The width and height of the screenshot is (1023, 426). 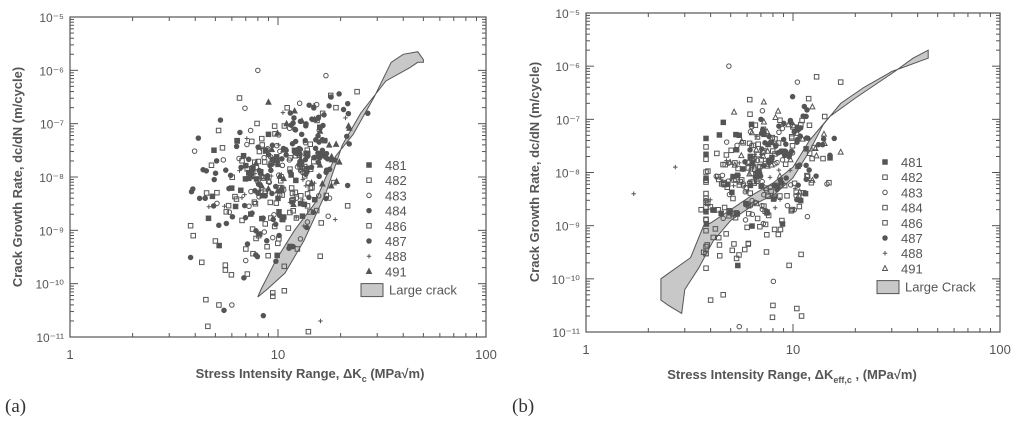 I want to click on x-tick-label: 100, so click(x=486, y=354).